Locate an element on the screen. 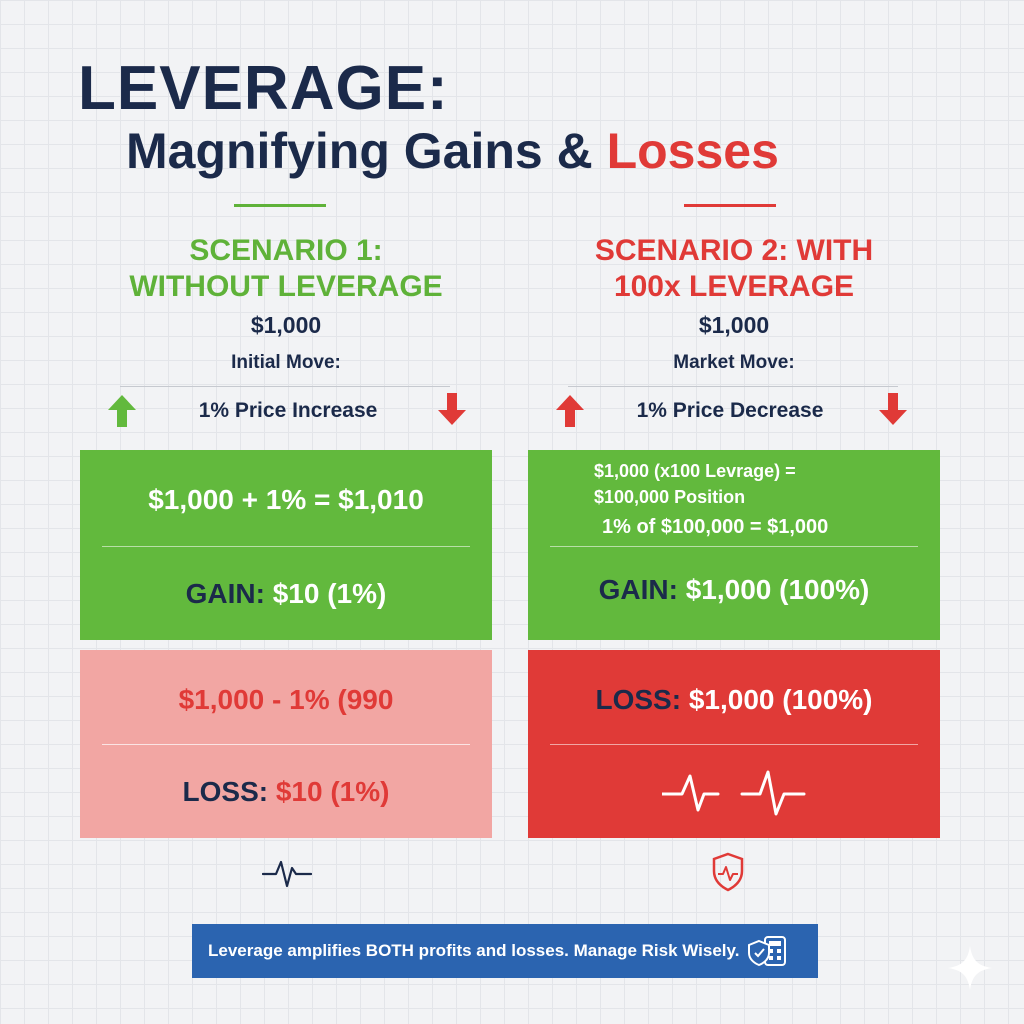 The image size is (1024, 1024). title-accent-text: Losses is located at coordinates (692, 151).